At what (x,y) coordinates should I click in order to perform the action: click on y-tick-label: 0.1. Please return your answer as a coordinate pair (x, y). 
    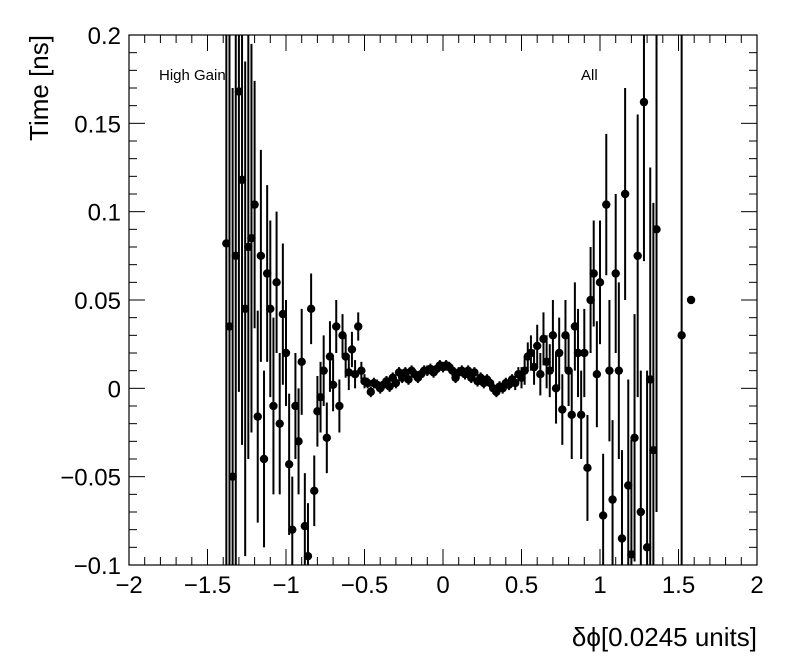
    Looking at the image, I should click on (104, 213).